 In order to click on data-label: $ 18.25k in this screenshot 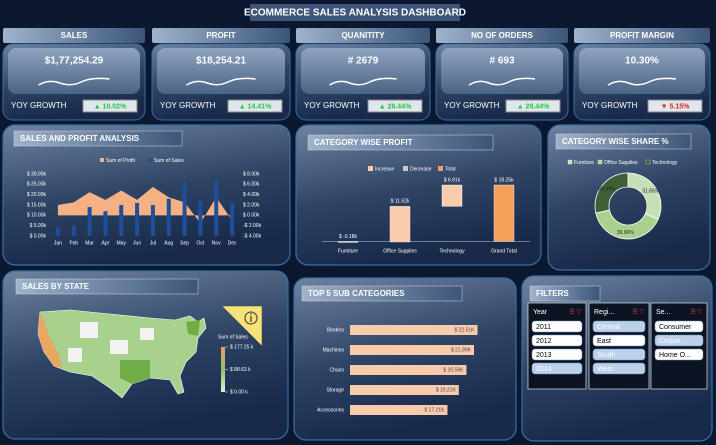, I will do `click(504, 180)`.